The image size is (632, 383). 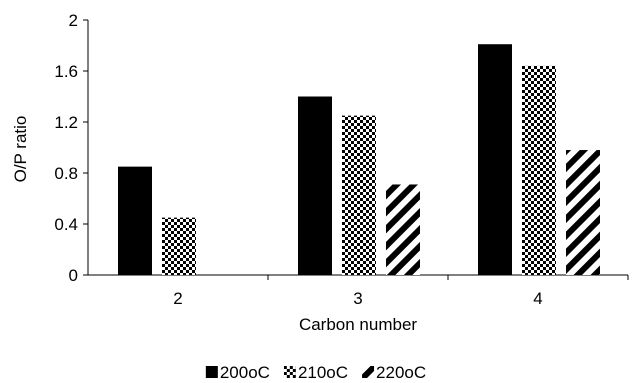 I want to click on legend-item: 210oC, so click(x=315, y=372).